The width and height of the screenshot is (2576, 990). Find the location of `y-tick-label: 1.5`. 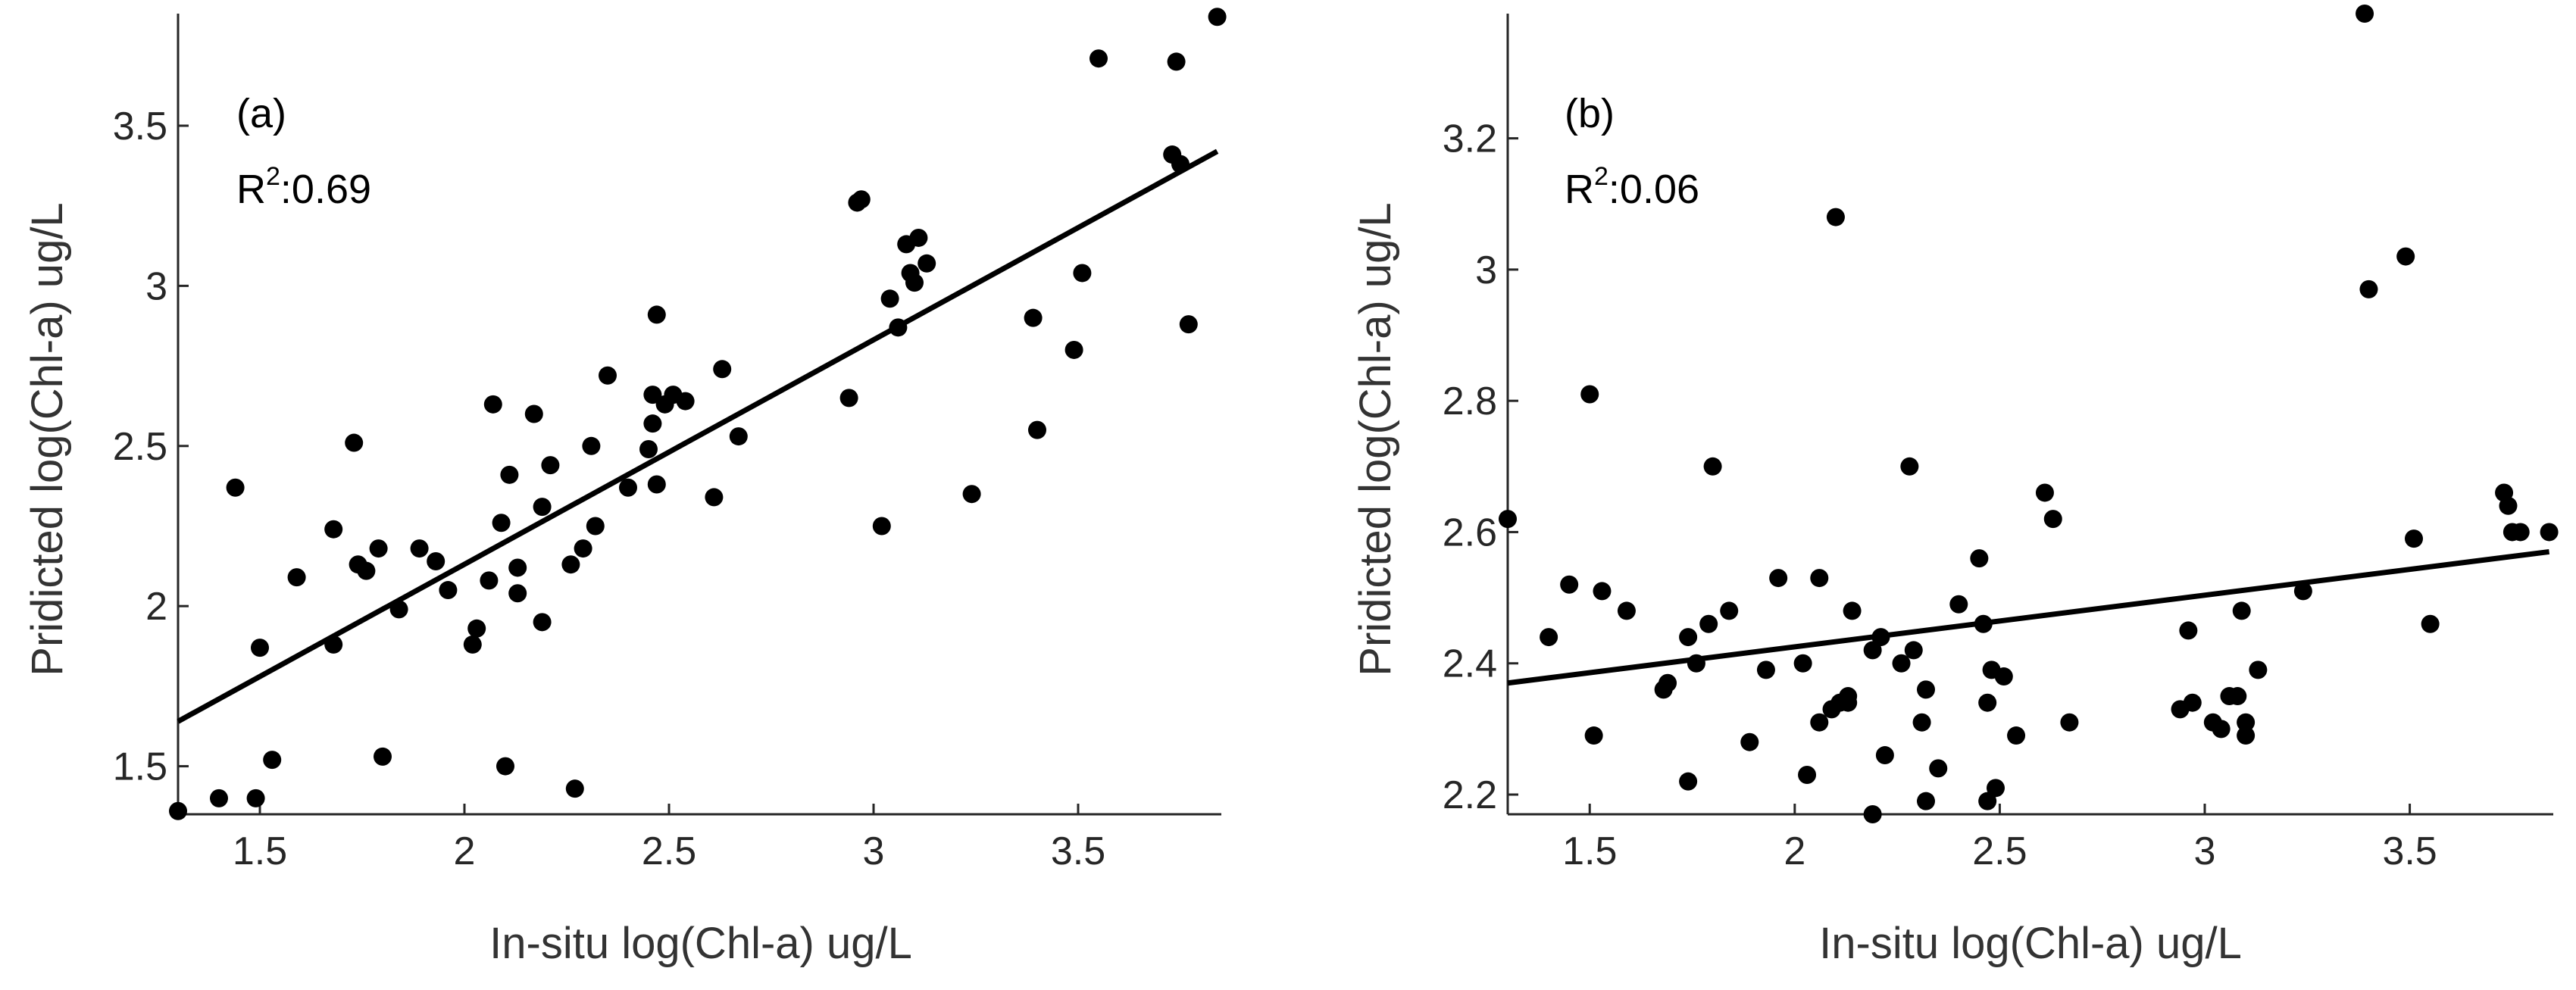

y-tick-label: 1.5 is located at coordinates (140, 767).